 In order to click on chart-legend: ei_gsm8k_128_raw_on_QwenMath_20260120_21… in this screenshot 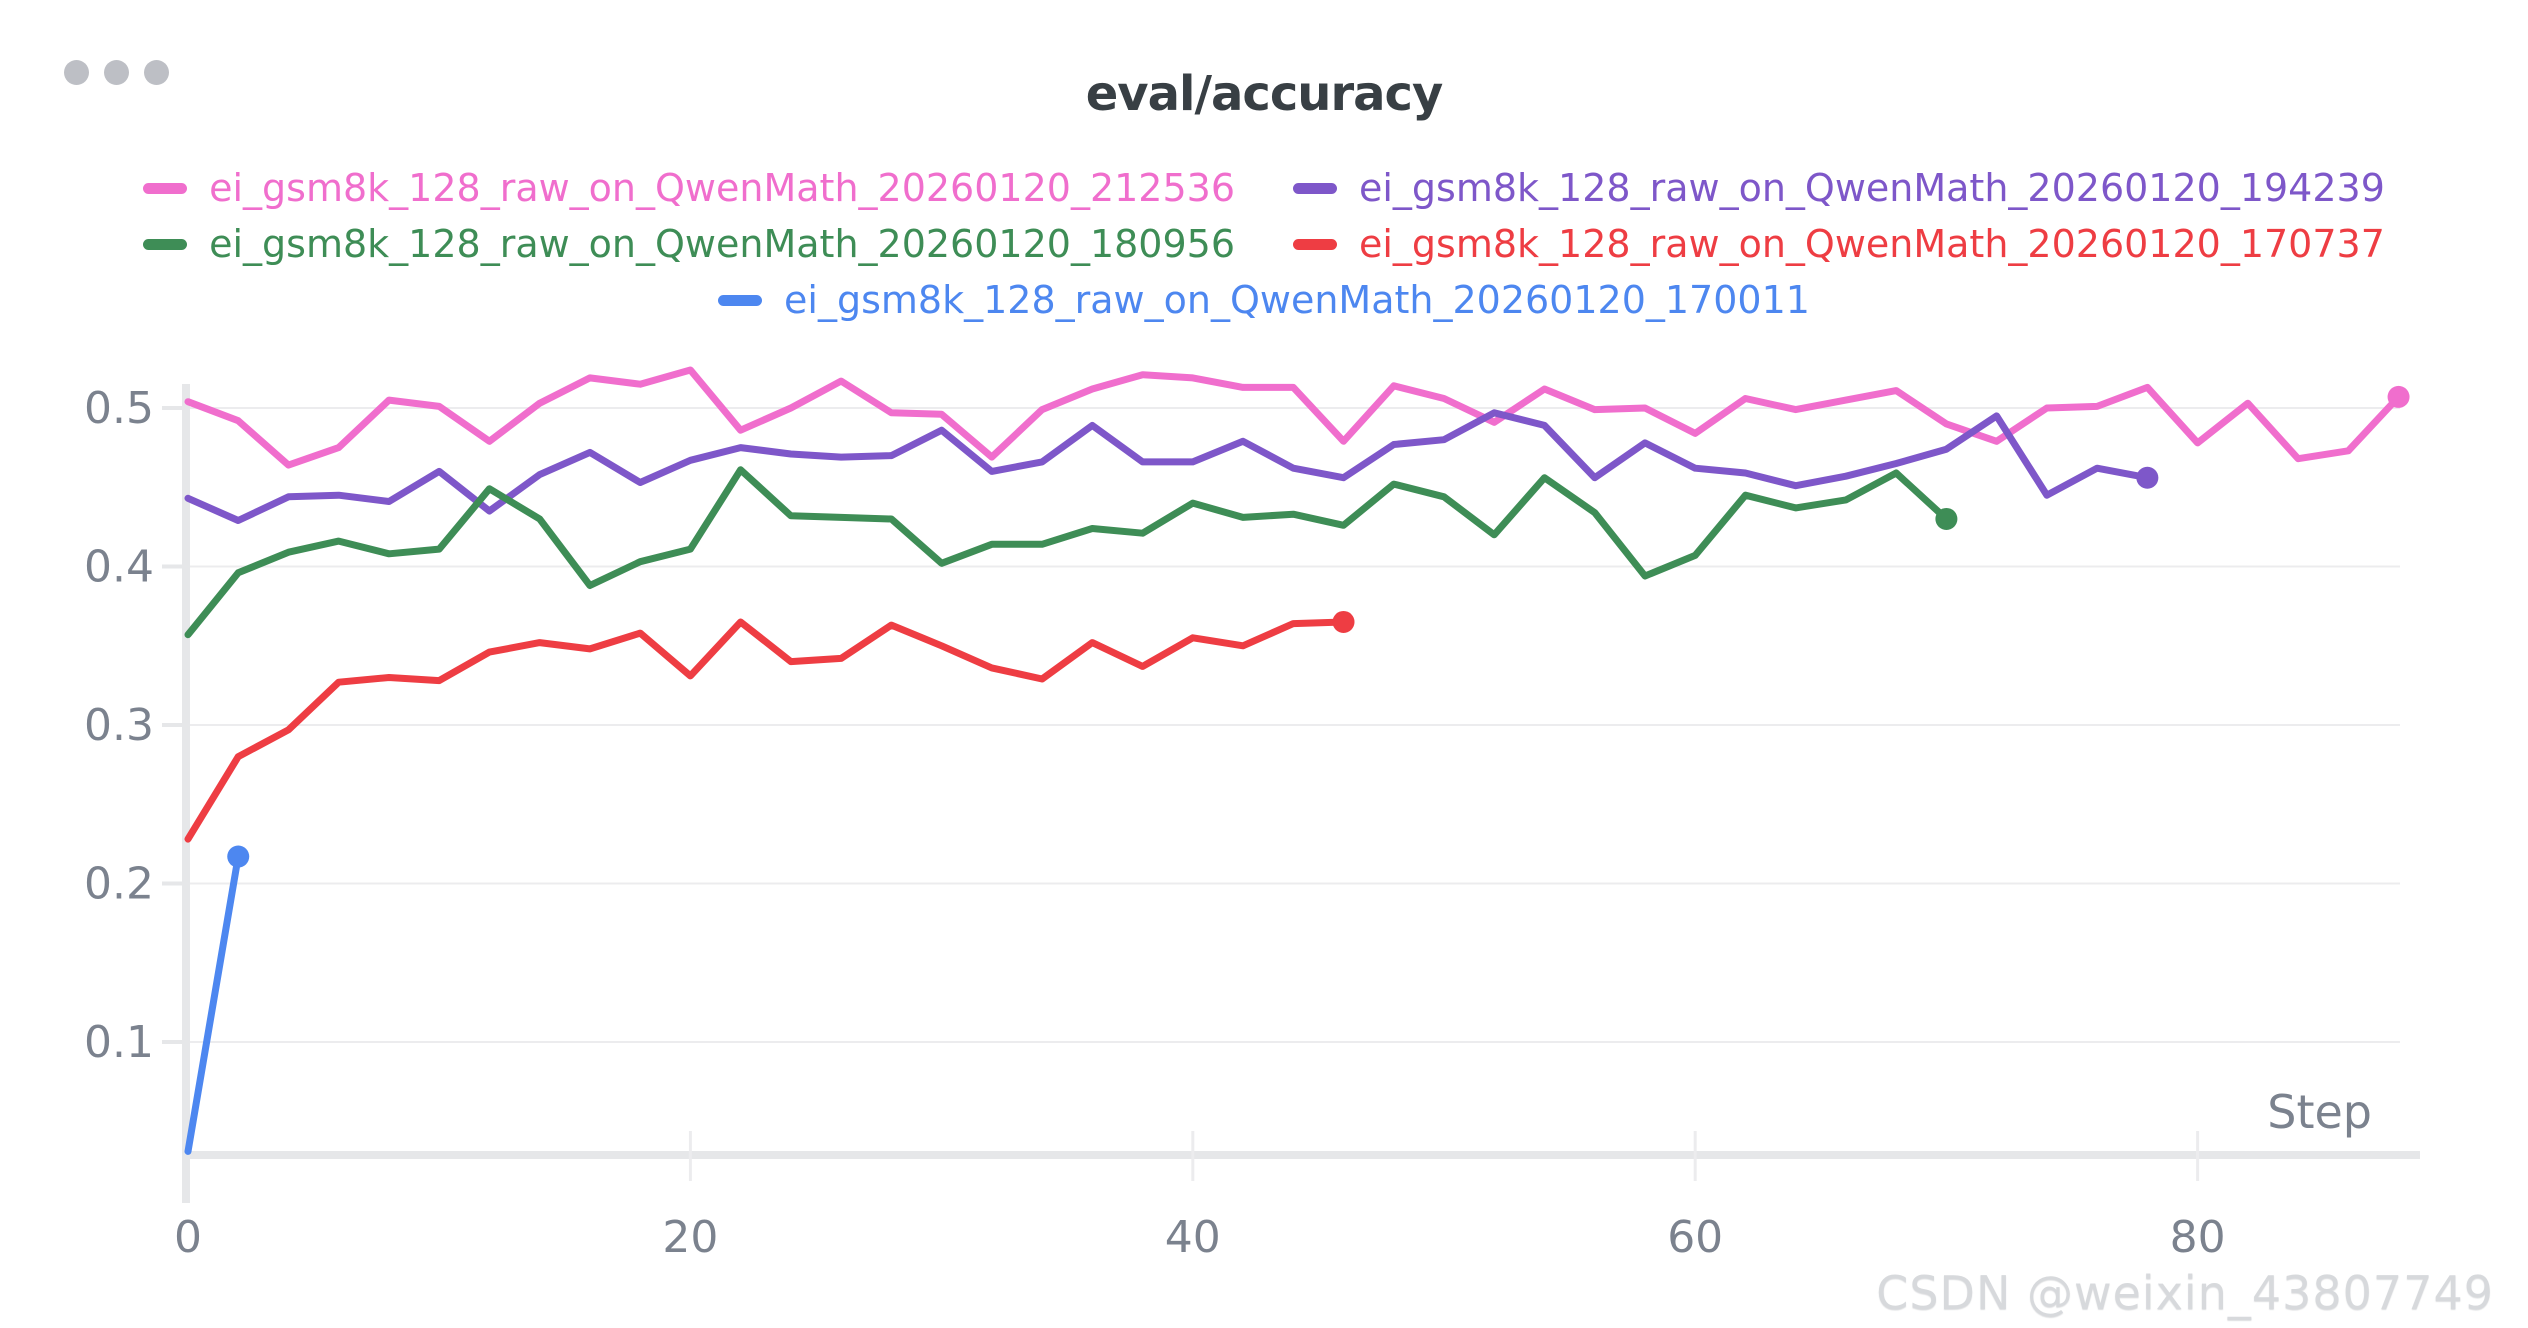, I will do `click(1264, 244)`.